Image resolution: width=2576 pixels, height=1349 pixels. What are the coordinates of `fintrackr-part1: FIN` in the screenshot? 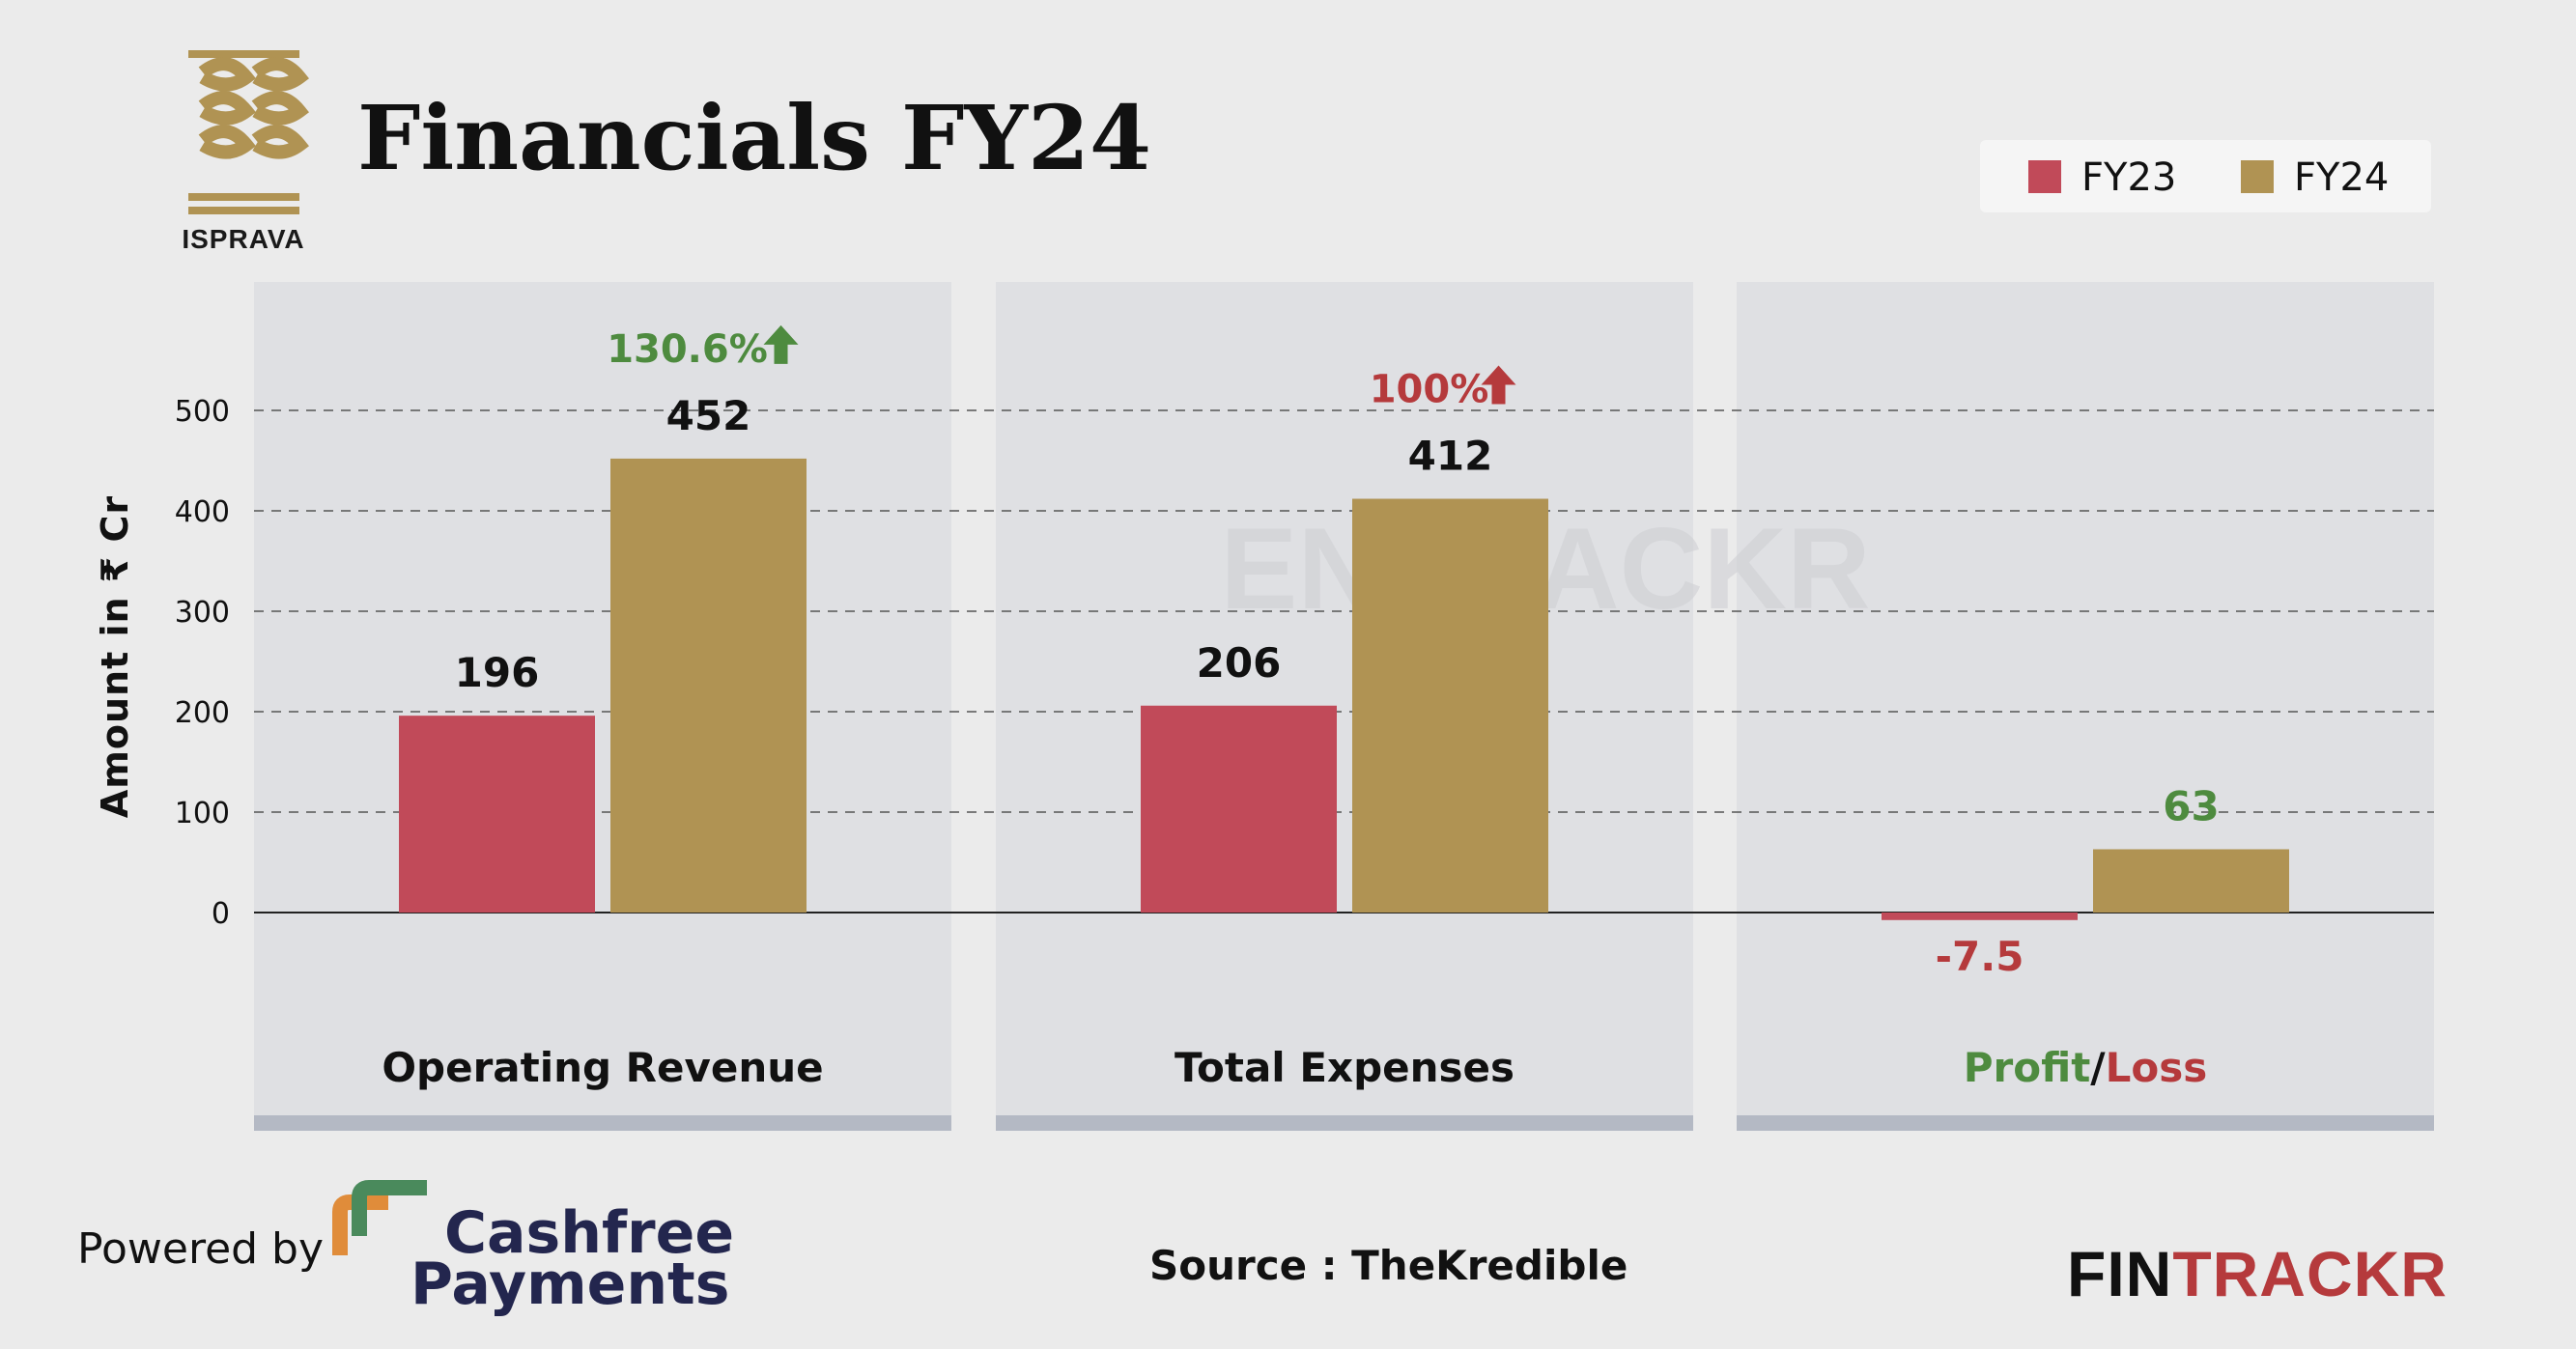 It's located at (2119, 1273).